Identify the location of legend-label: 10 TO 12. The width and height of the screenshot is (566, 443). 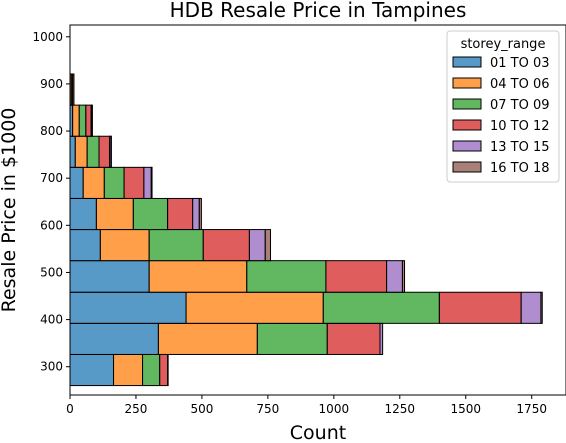
(520, 126).